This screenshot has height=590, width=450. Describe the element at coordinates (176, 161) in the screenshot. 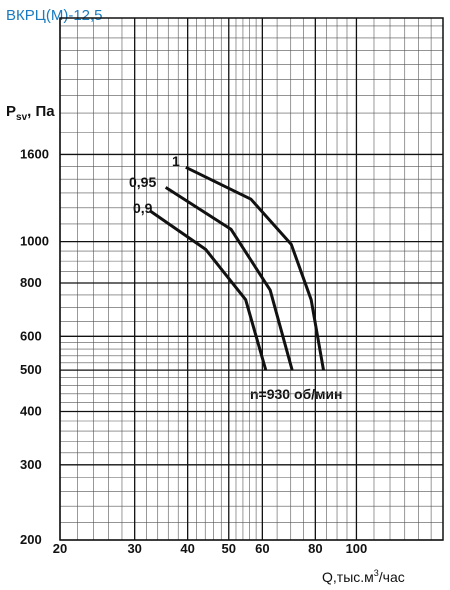

I see `series-label: 1` at that location.